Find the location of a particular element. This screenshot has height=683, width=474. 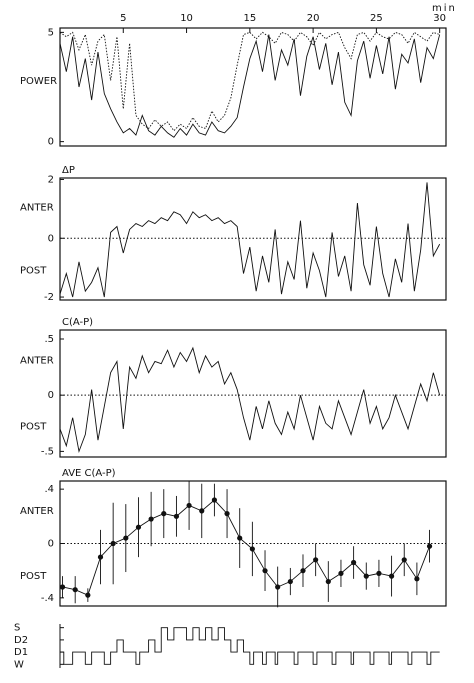

panel-title: C(A-P) is located at coordinates (77, 322).